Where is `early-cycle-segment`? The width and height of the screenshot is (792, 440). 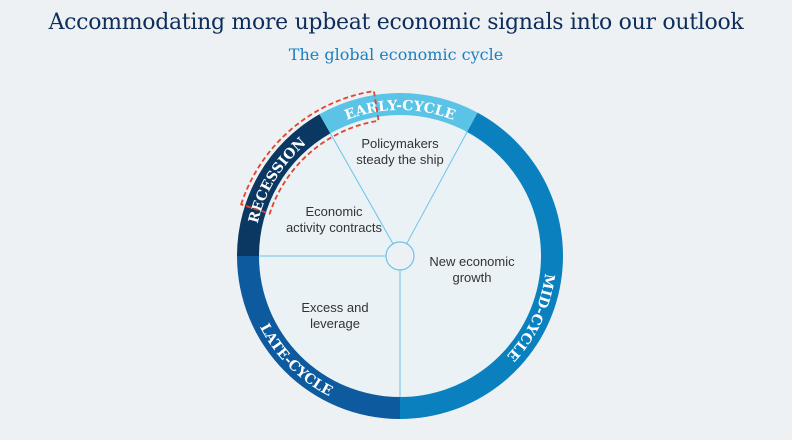
early-cycle-segment is located at coordinates (398, 113).